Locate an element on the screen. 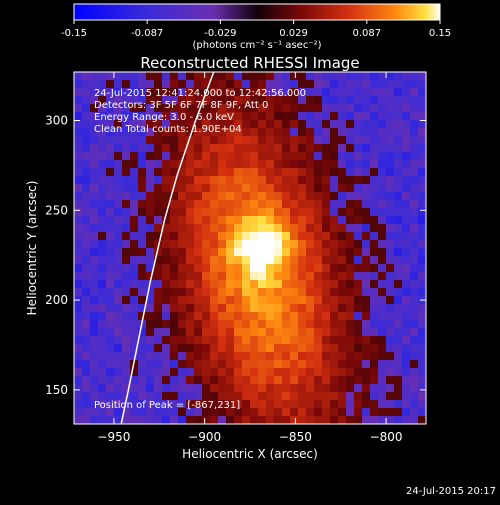  annotation-detectors: Detectors: 3F 5F 6F 7F 8F 9F, Att 0 is located at coordinates (181, 105).